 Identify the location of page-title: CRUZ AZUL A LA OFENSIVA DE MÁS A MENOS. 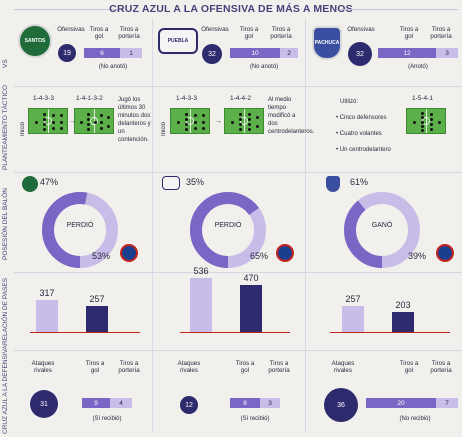
(231, 9).